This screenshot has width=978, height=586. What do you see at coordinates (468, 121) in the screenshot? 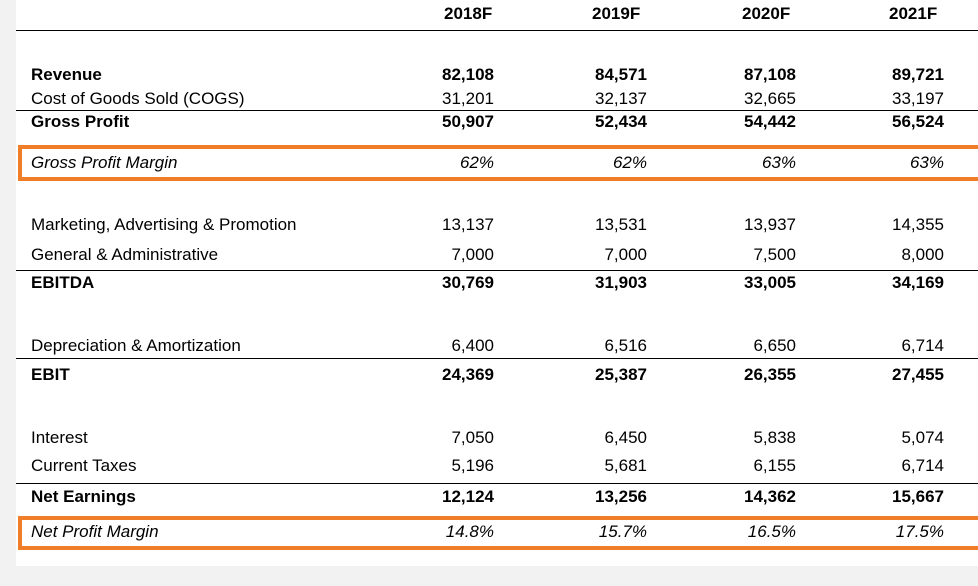
I see `cell-2018: 50,907` at bounding box center [468, 121].